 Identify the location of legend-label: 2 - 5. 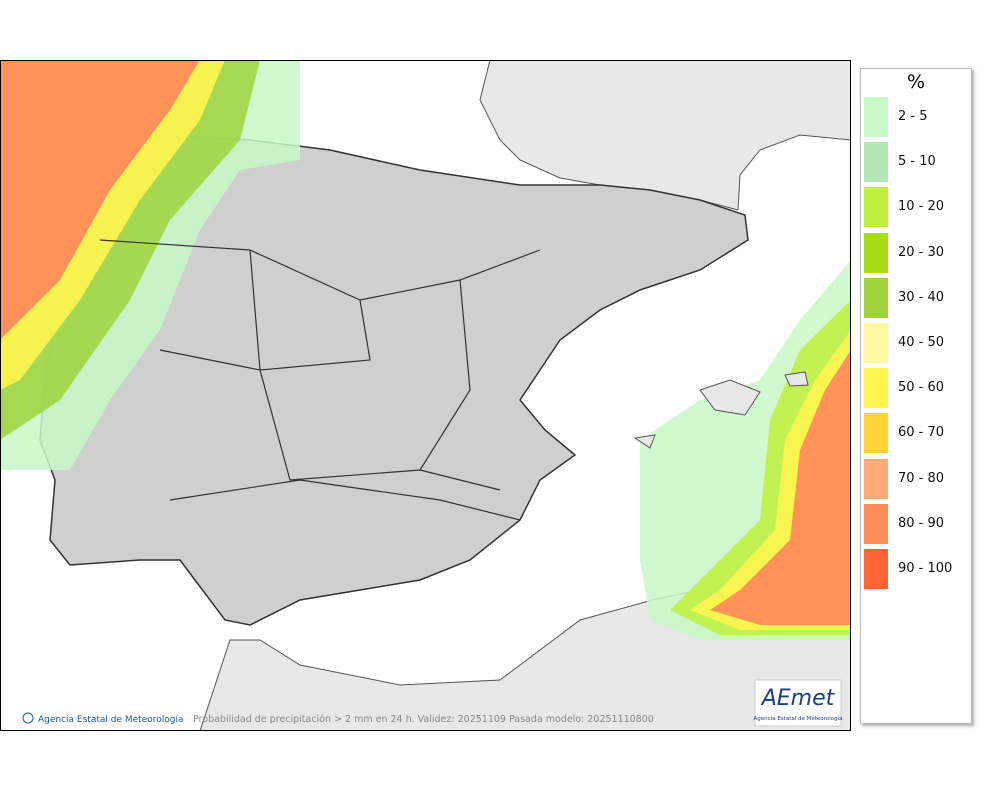
(913, 116).